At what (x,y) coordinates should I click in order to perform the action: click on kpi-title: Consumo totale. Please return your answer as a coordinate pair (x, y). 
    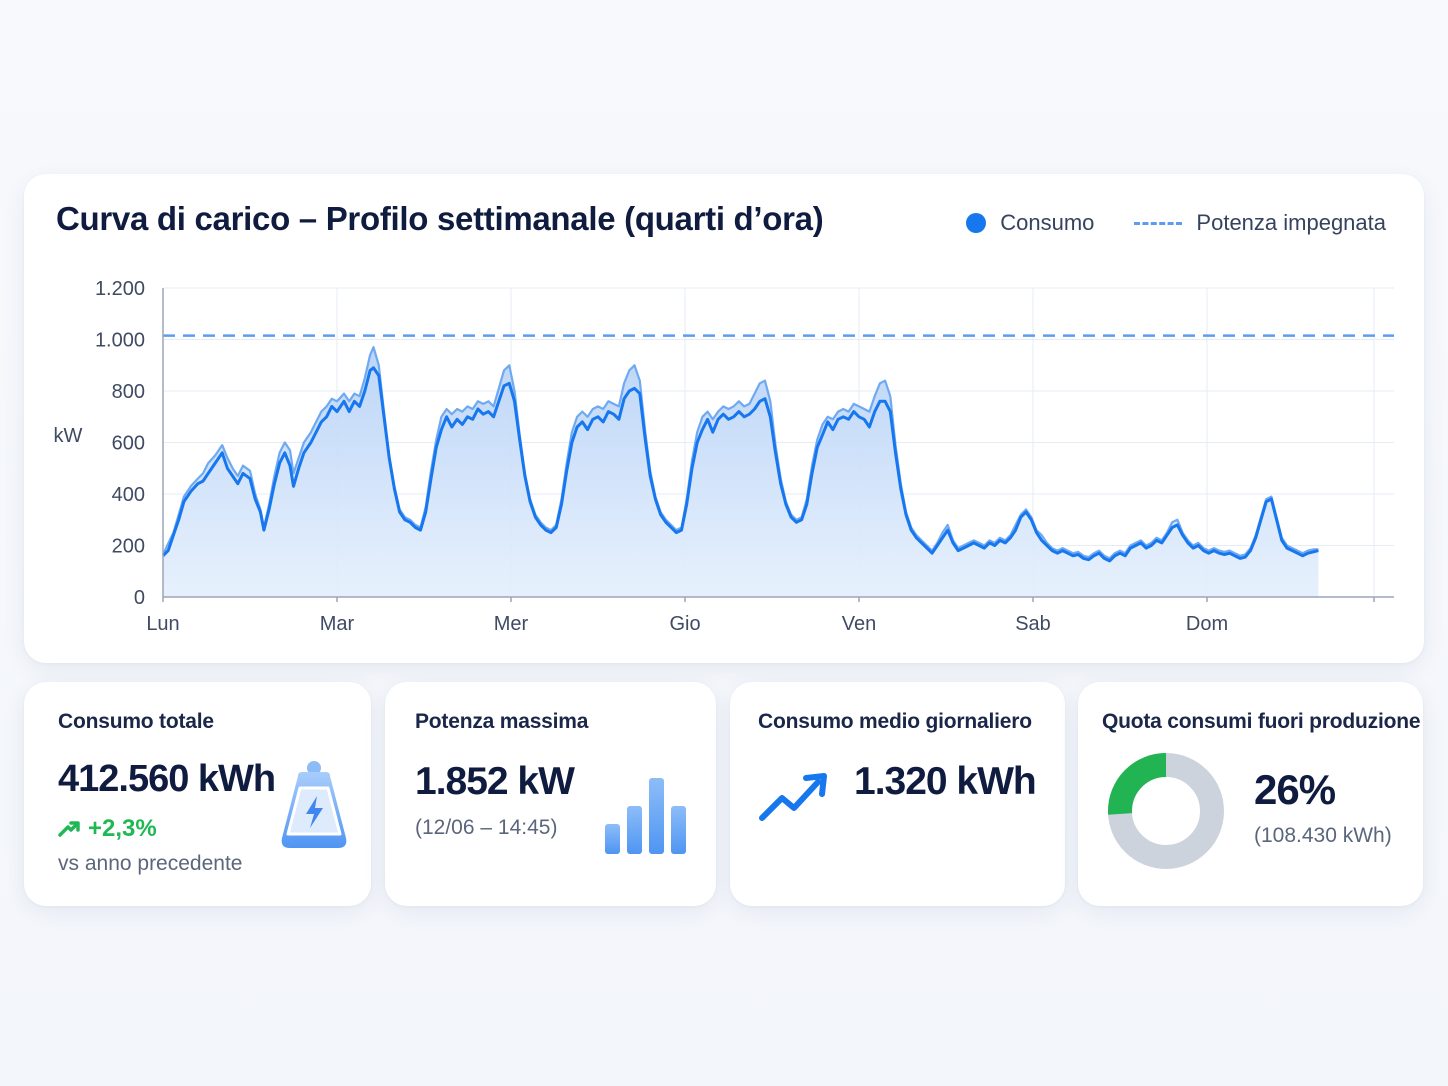
    Looking at the image, I should click on (136, 721).